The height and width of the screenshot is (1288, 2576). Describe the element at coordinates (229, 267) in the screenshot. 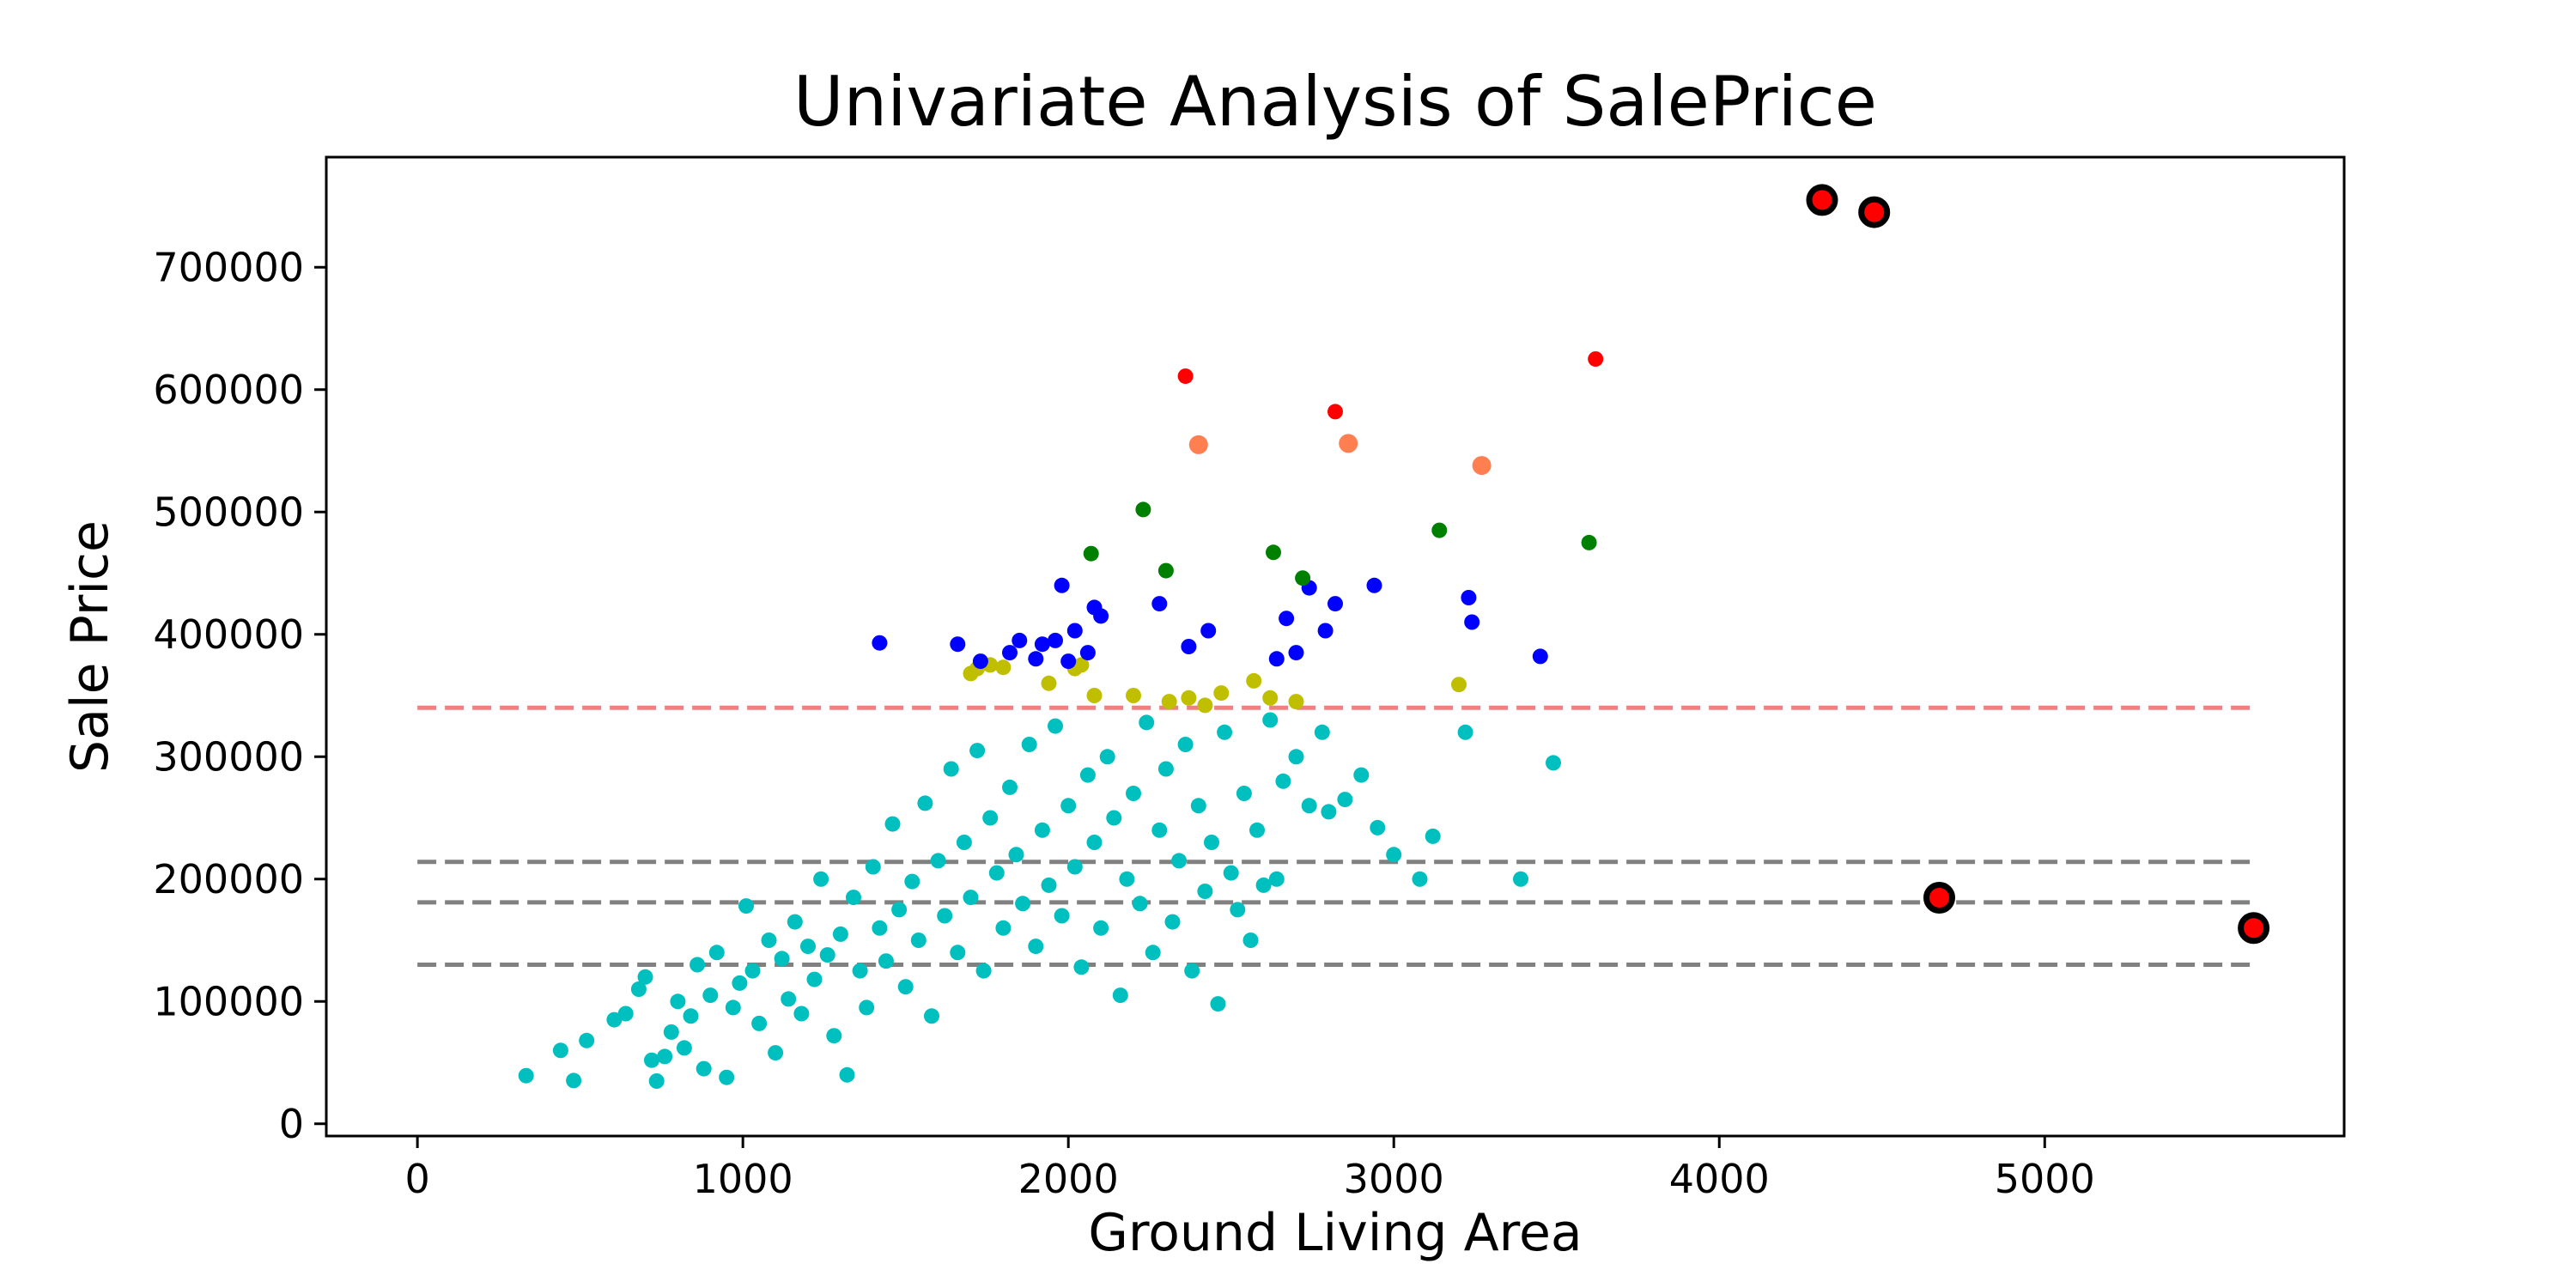

I see `y-tick-label: 700000` at that location.